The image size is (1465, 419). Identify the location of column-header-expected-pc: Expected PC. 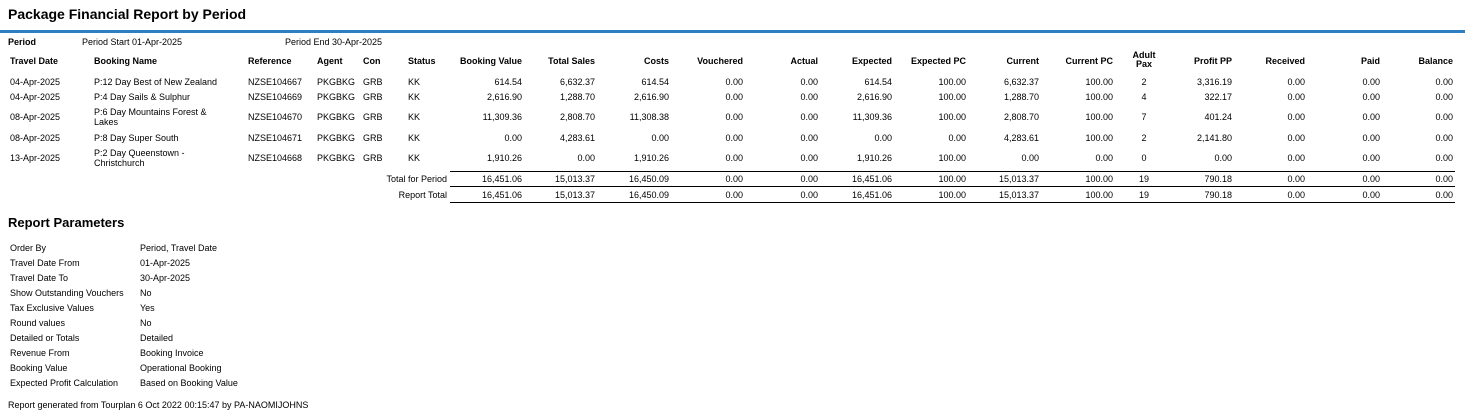
(938, 61).